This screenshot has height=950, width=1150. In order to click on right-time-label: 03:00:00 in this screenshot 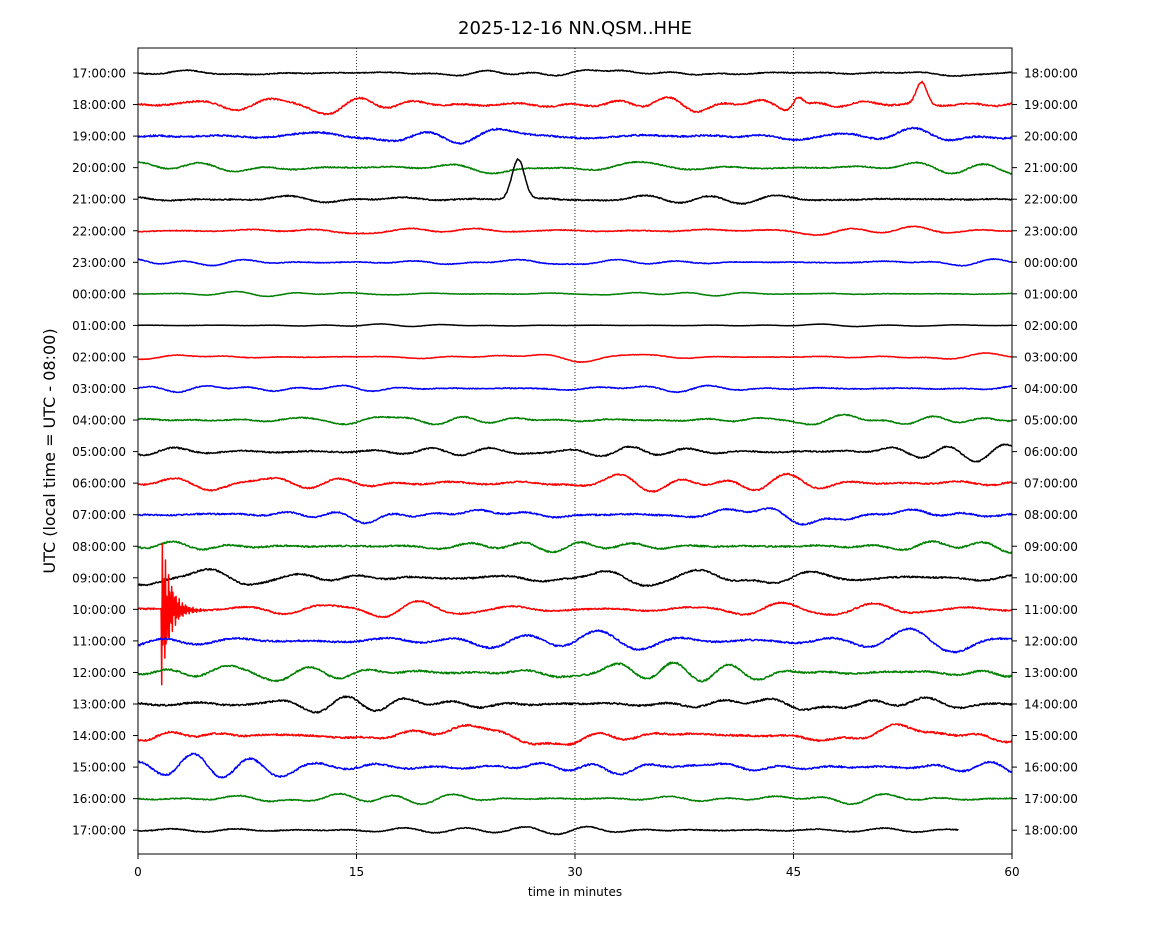, I will do `click(1051, 357)`.